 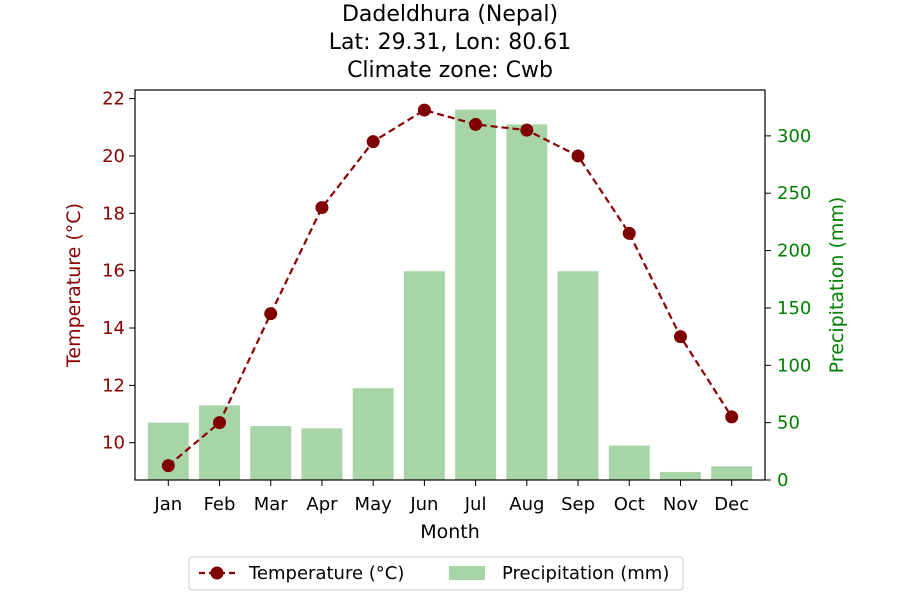 What do you see at coordinates (113, 443) in the screenshot?
I see `temperature-tick-label: 10` at bounding box center [113, 443].